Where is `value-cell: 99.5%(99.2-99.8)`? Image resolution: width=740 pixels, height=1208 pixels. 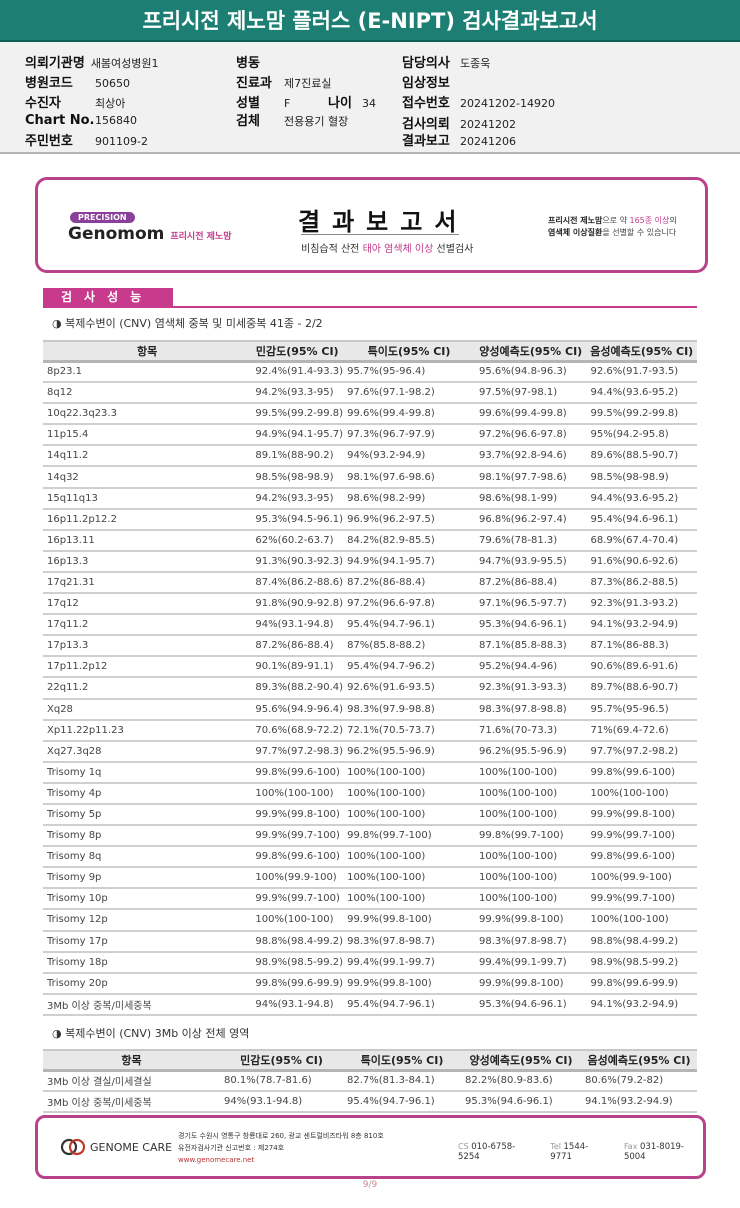
value-cell: 99.5%(99.2-99.8) is located at coordinates (641, 414).